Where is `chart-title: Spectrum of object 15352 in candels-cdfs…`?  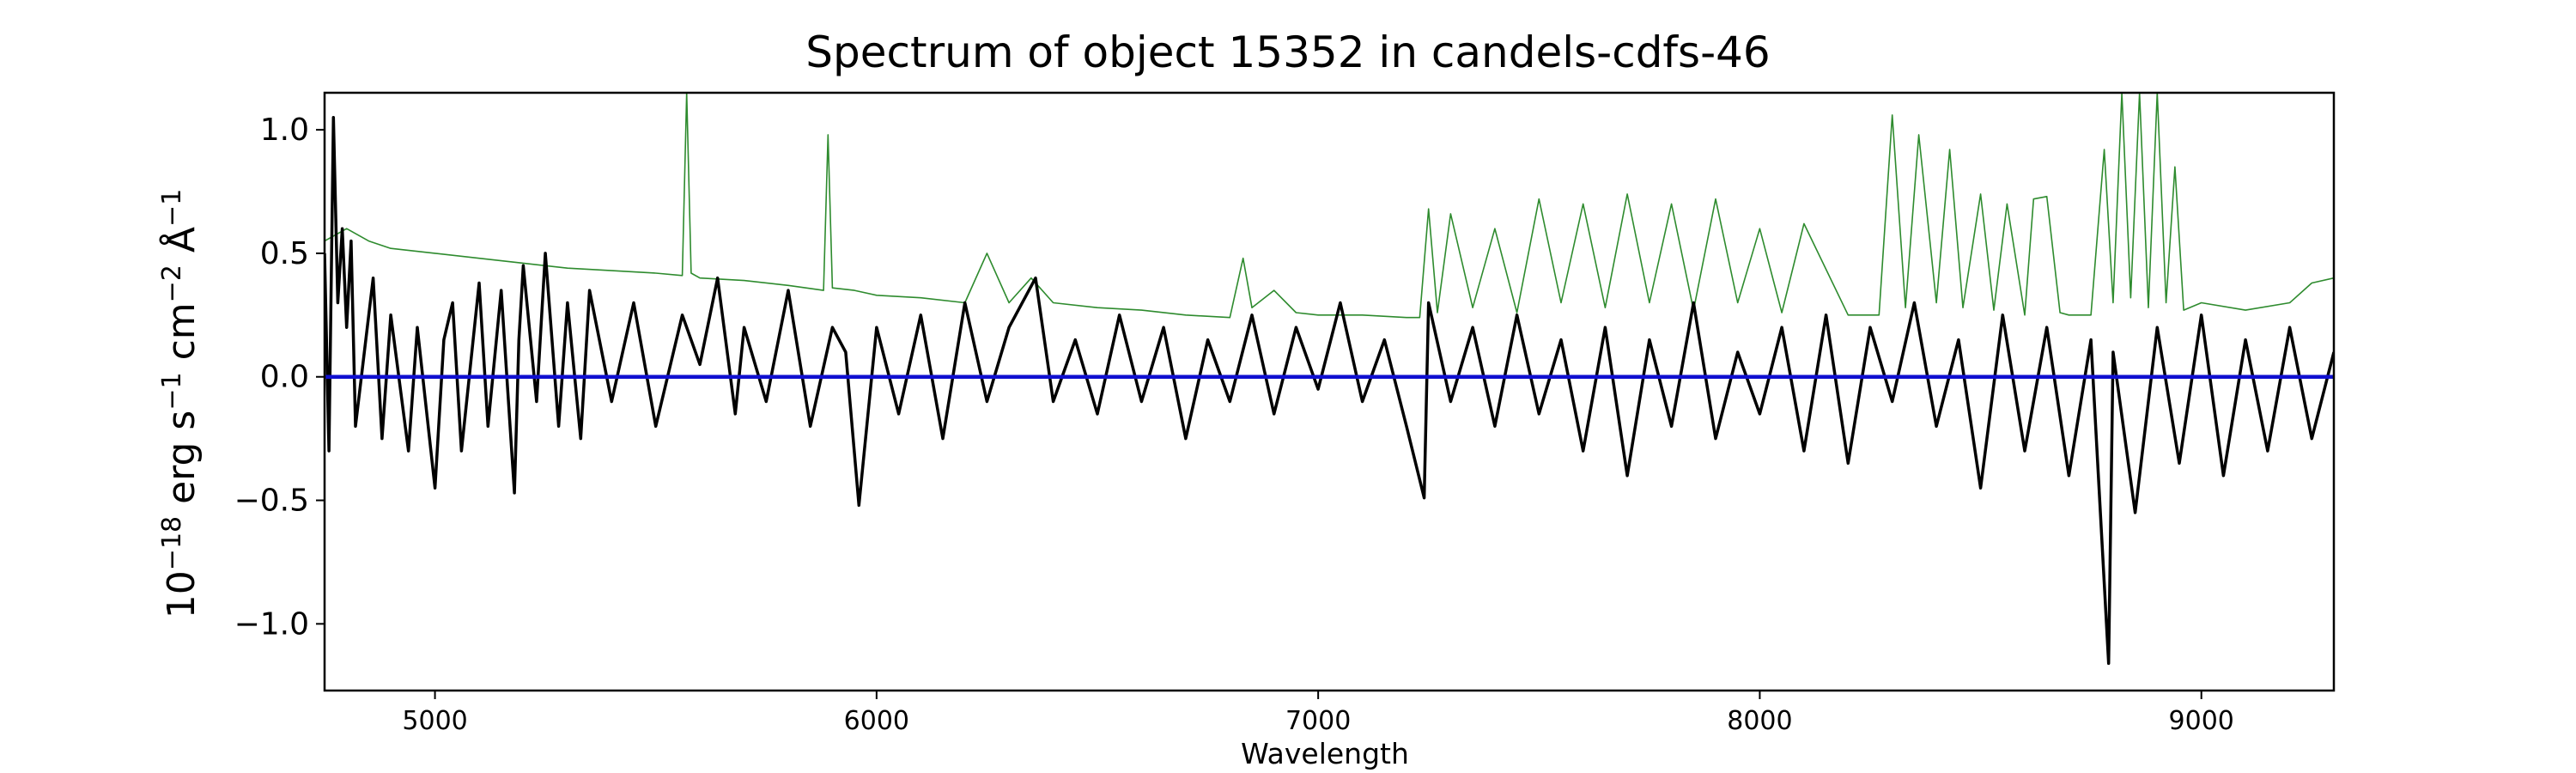 chart-title: Spectrum of object 15352 in candels-cdfs… is located at coordinates (1288, 52).